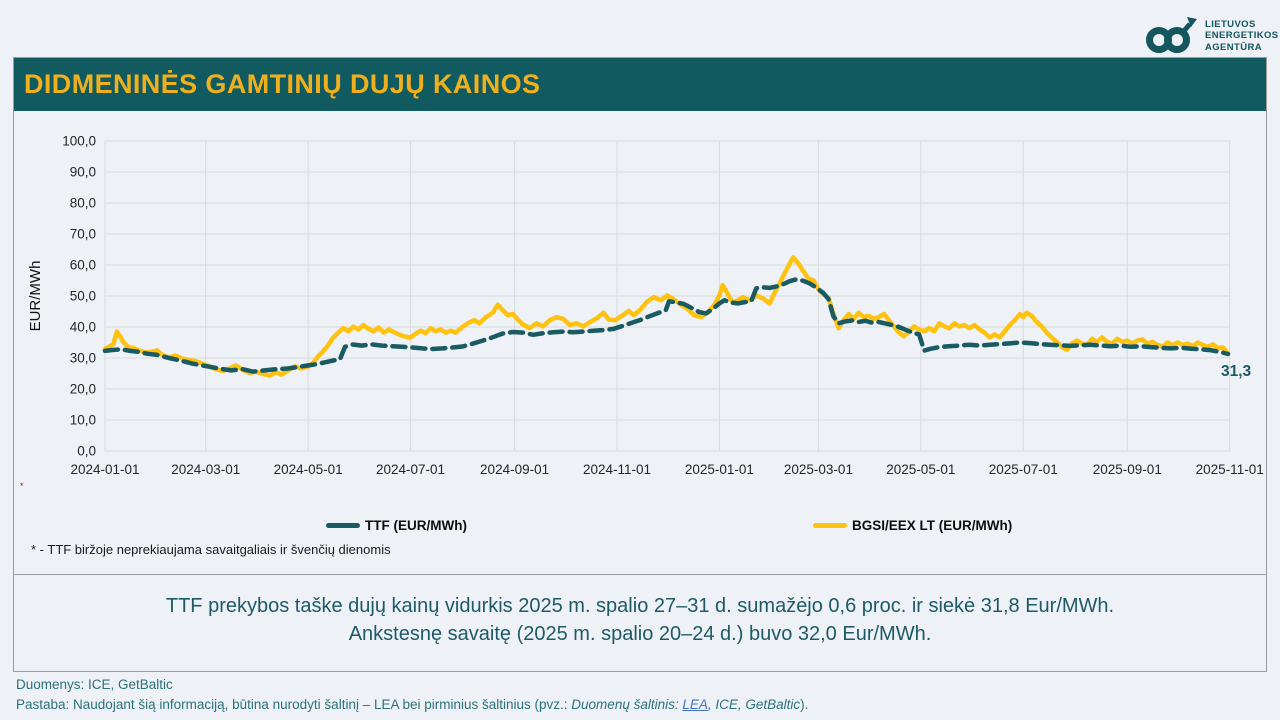 Image resolution: width=1280 pixels, height=720 pixels. What do you see at coordinates (94, 684) in the screenshot?
I see `source-line: Duomenys: ICE, GetBaltic` at bounding box center [94, 684].